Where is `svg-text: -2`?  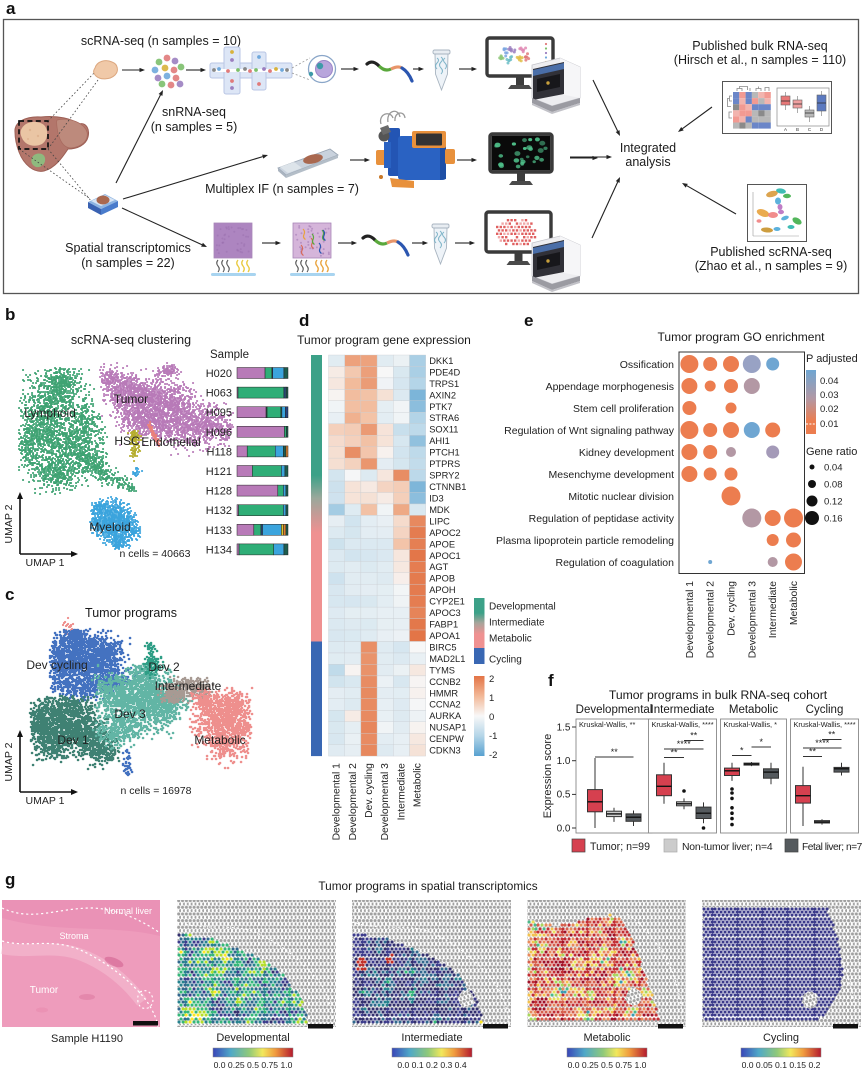 svg-text: -2 is located at coordinates (493, 755).